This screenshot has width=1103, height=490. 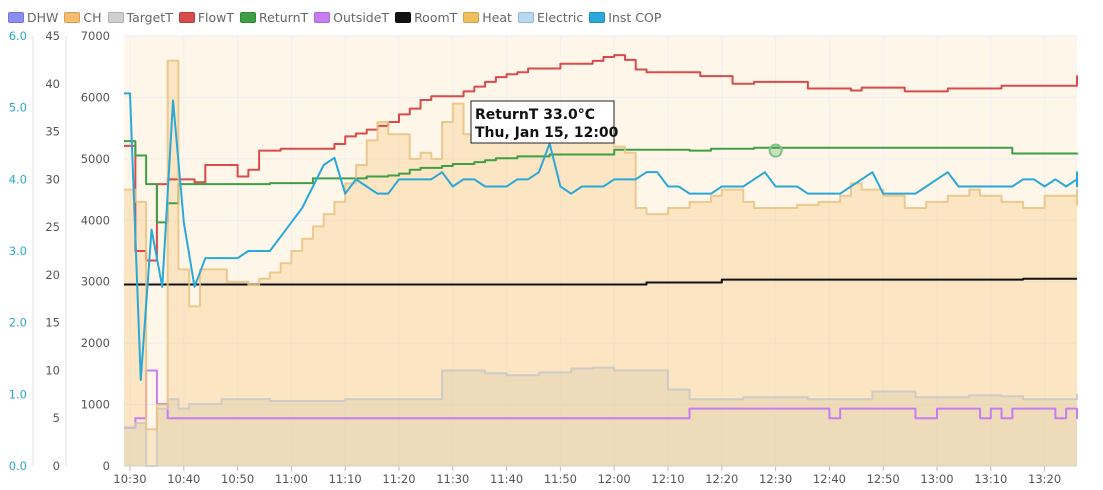 I want to click on tooltip-box, so click(x=542, y=122).